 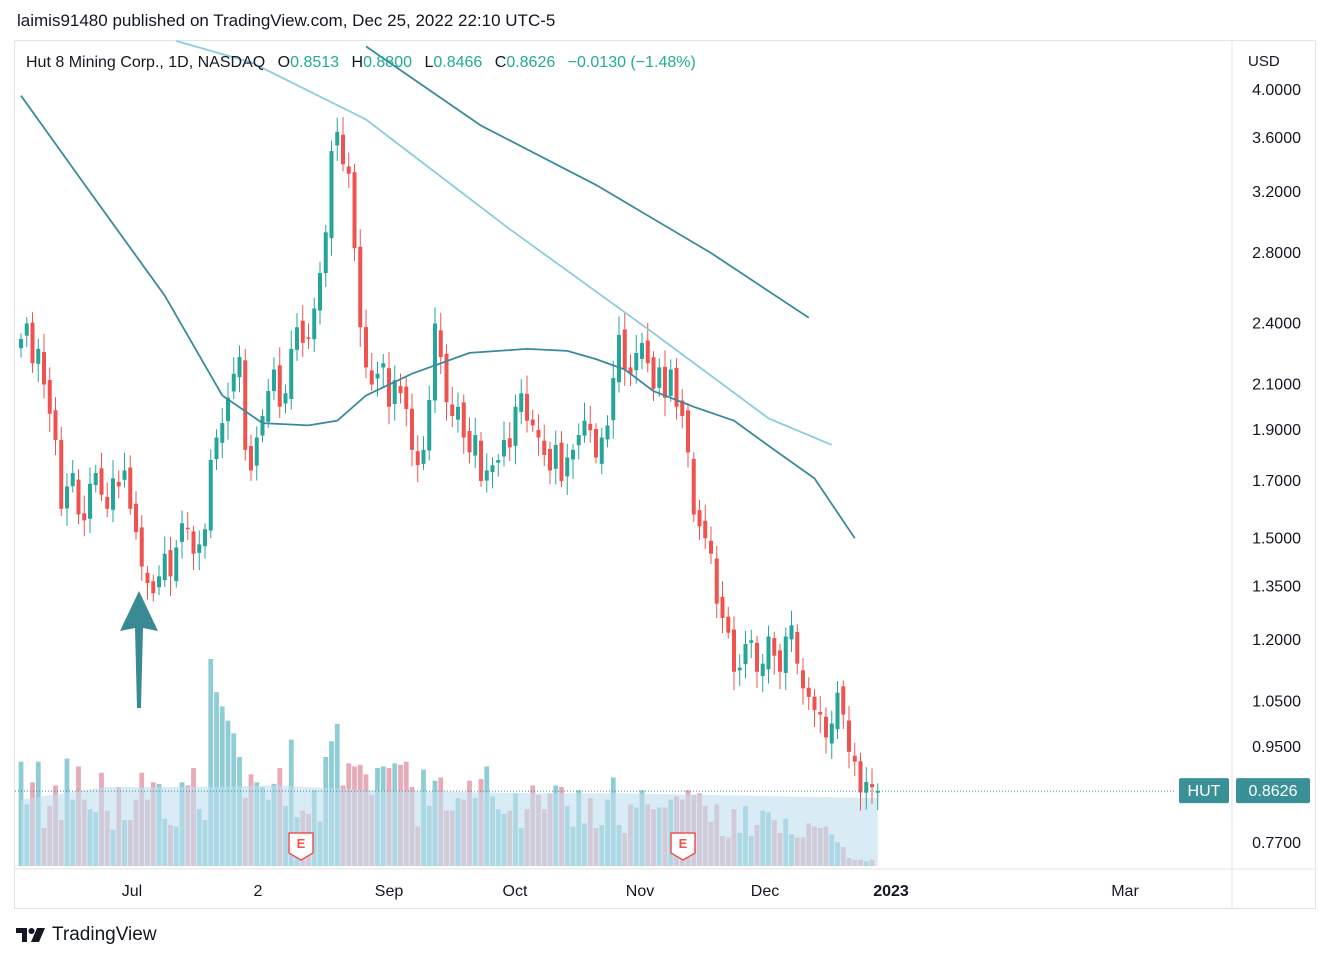 What do you see at coordinates (631, 62) in the screenshot?
I see `change-value: −0.0130 (−1.48%)` at bounding box center [631, 62].